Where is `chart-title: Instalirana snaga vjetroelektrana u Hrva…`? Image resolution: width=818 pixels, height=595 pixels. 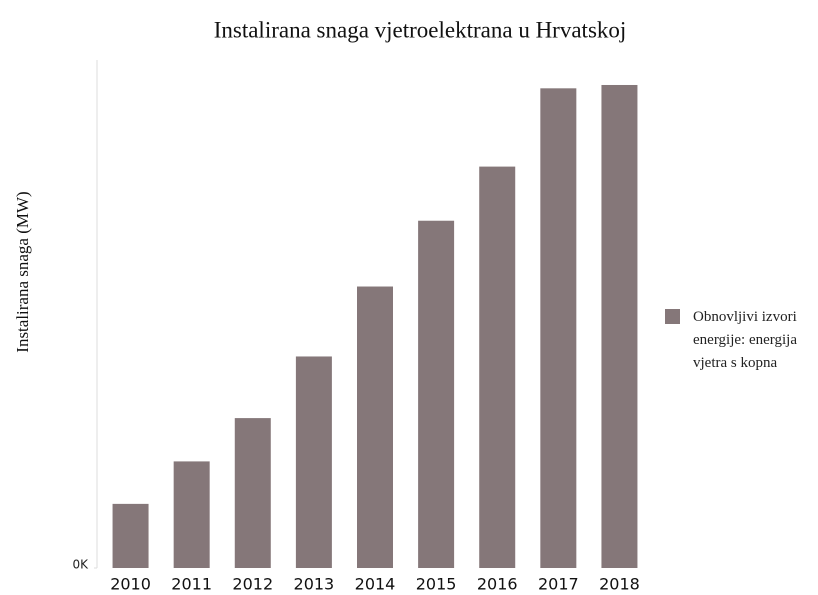 chart-title: Instalirana snaga vjetroelektrana u Hrva… is located at coordinates (420, 29).